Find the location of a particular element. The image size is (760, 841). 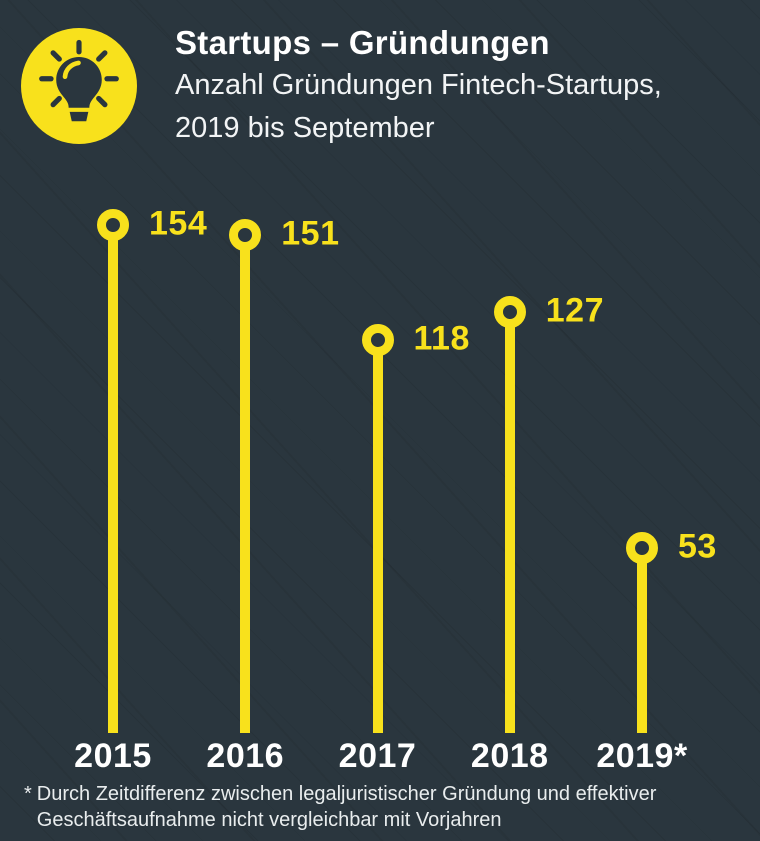

x-axis-label: 2016 is located at coordinates (245, 756).